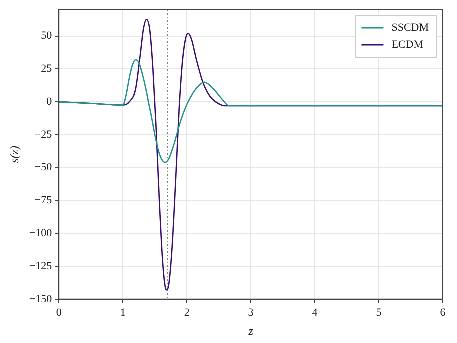  Describe the element at coordinates (408, 44) in the screenshot. I see `legend-label: ECDM` at that location.